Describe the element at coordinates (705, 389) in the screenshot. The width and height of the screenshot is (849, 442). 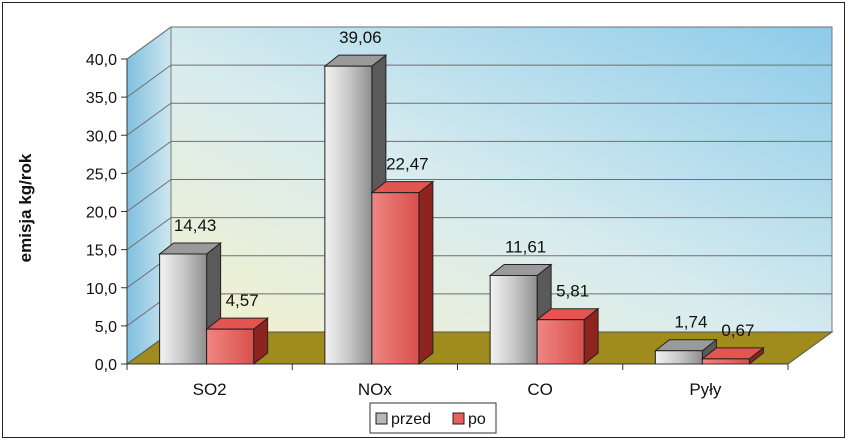
I see `x-tick-label: Pyły` at that location.